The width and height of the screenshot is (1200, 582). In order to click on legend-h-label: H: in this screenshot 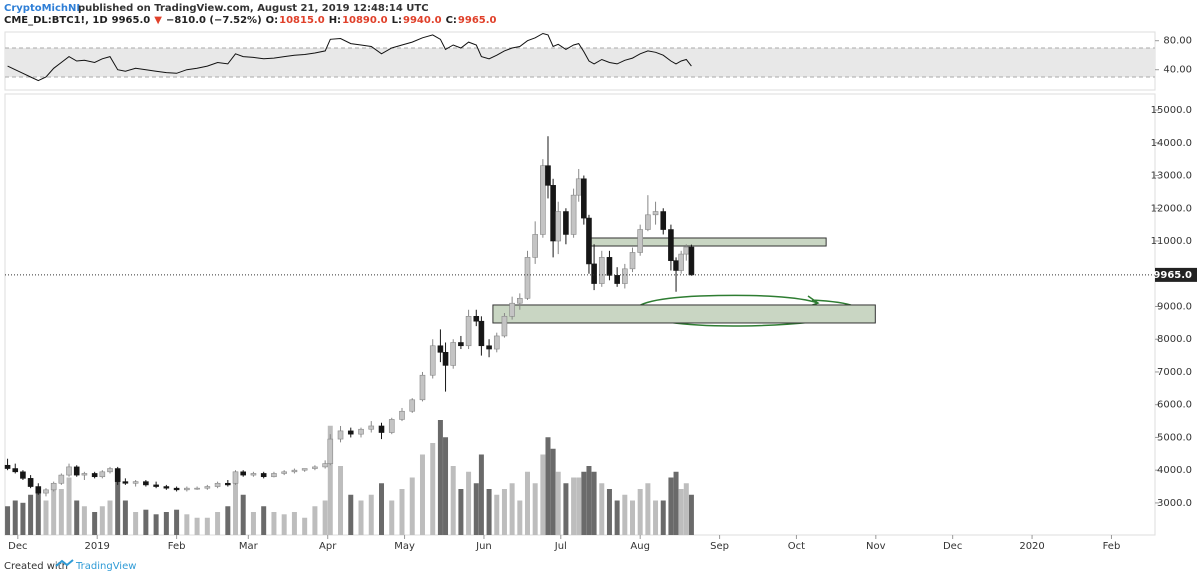, I will do `click(335, 20)`.